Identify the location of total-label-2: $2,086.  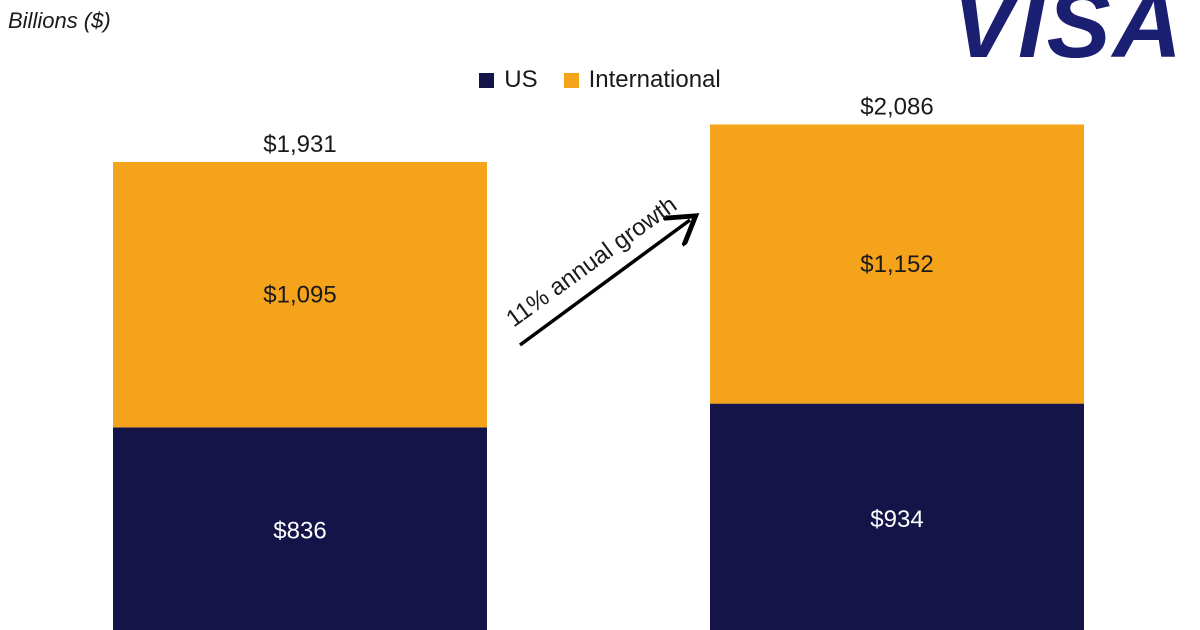
(896, 106).